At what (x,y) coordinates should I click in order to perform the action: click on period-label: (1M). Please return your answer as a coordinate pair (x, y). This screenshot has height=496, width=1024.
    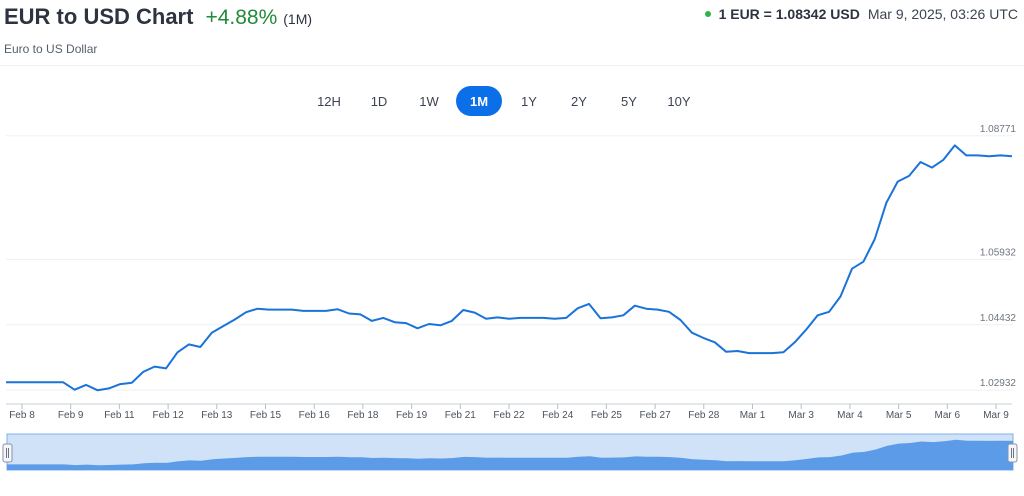
    Looking at the image, I should click on (298, 19).